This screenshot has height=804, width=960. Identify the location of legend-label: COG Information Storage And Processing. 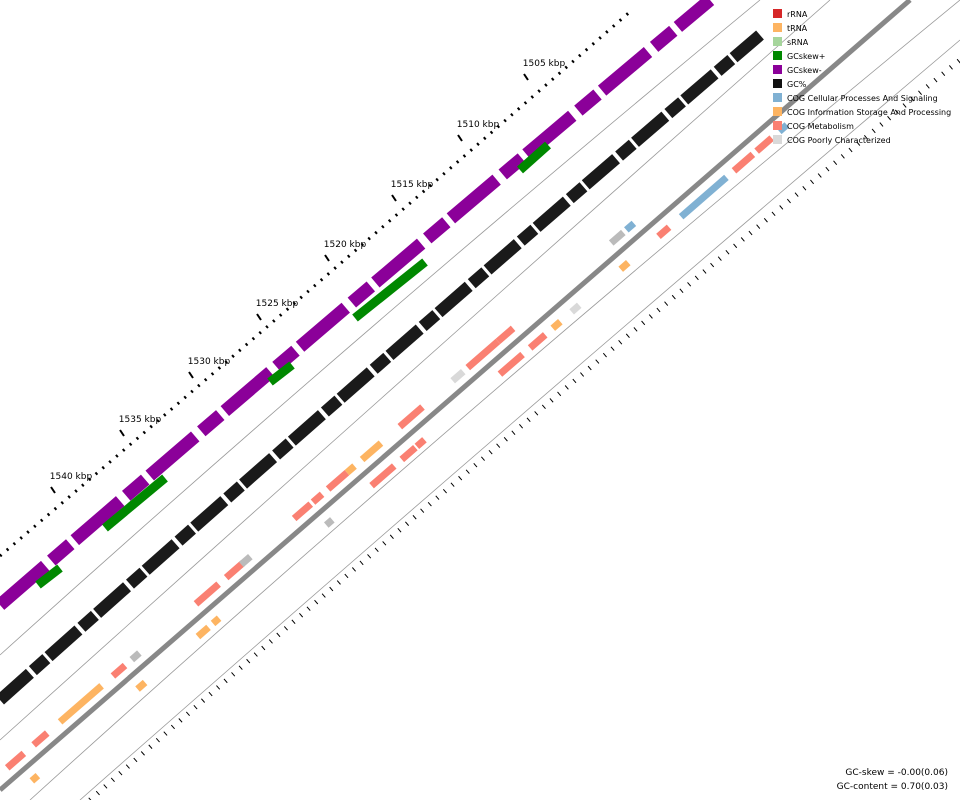
(869, 112).